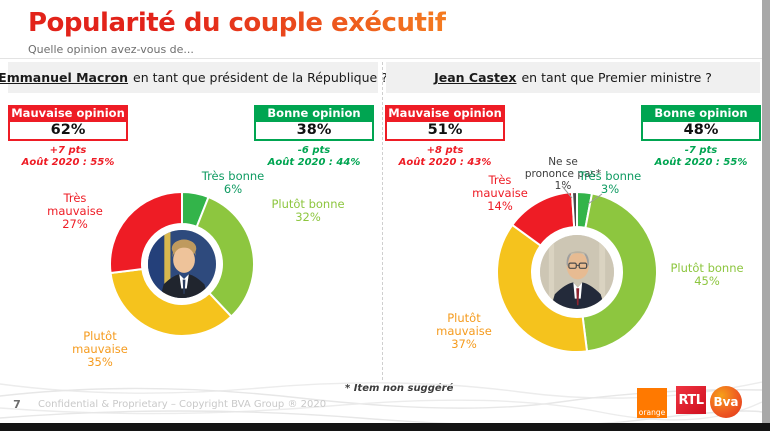 The width and height of the screenshot is (770, 431). Describe the element at coordinates (701, 150) in the screenshot. I see `castex-good-opinion-delta: -7 pts` at that location.